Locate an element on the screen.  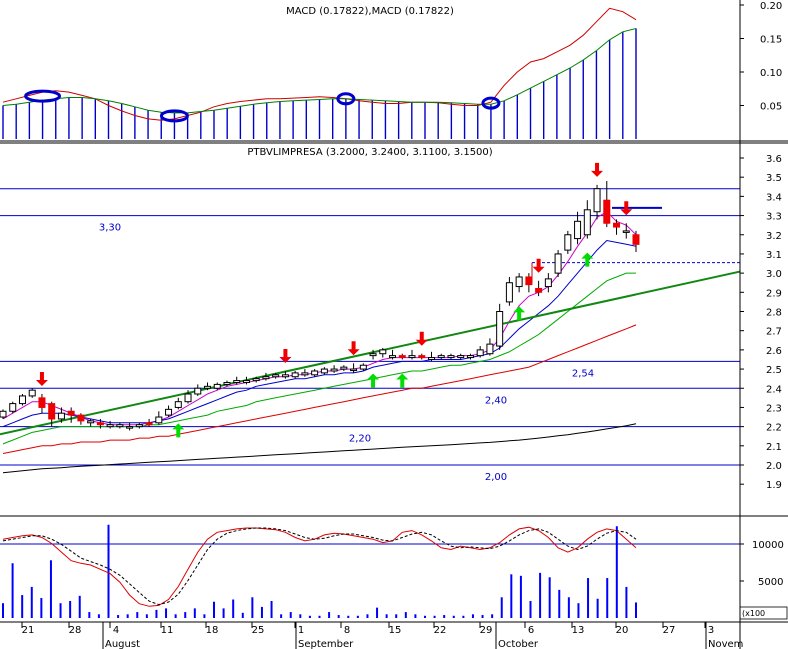
x-tick-label: 15 is located at coordinates (395, 630).